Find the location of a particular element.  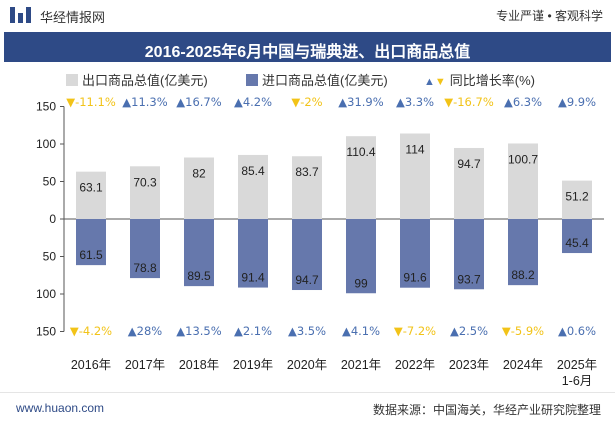

legend-label-export: 出口商品总值(亿美元) is located at coordinates (145, 80).